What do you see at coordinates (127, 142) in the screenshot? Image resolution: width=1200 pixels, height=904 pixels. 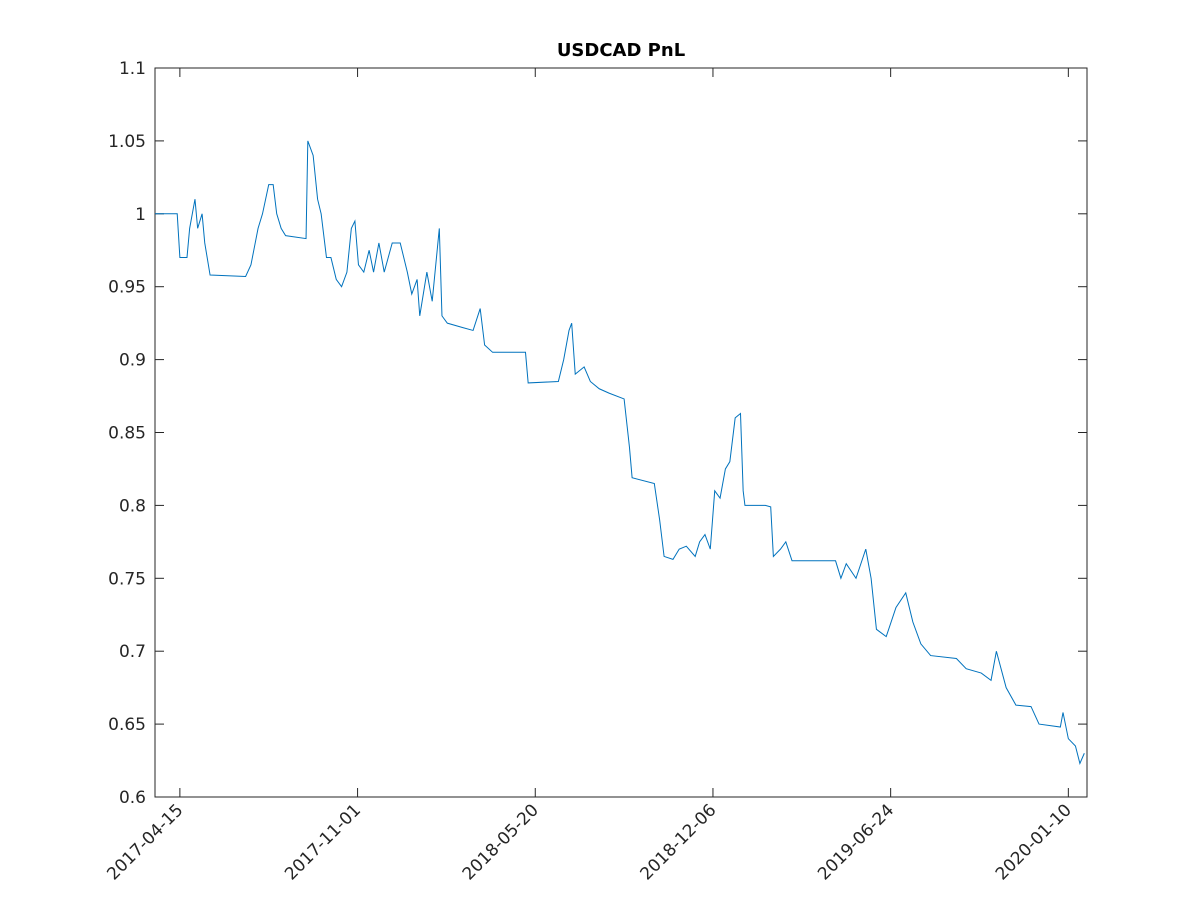 I see `y-tick-label: 1.05` at bounding box center [127, 142].